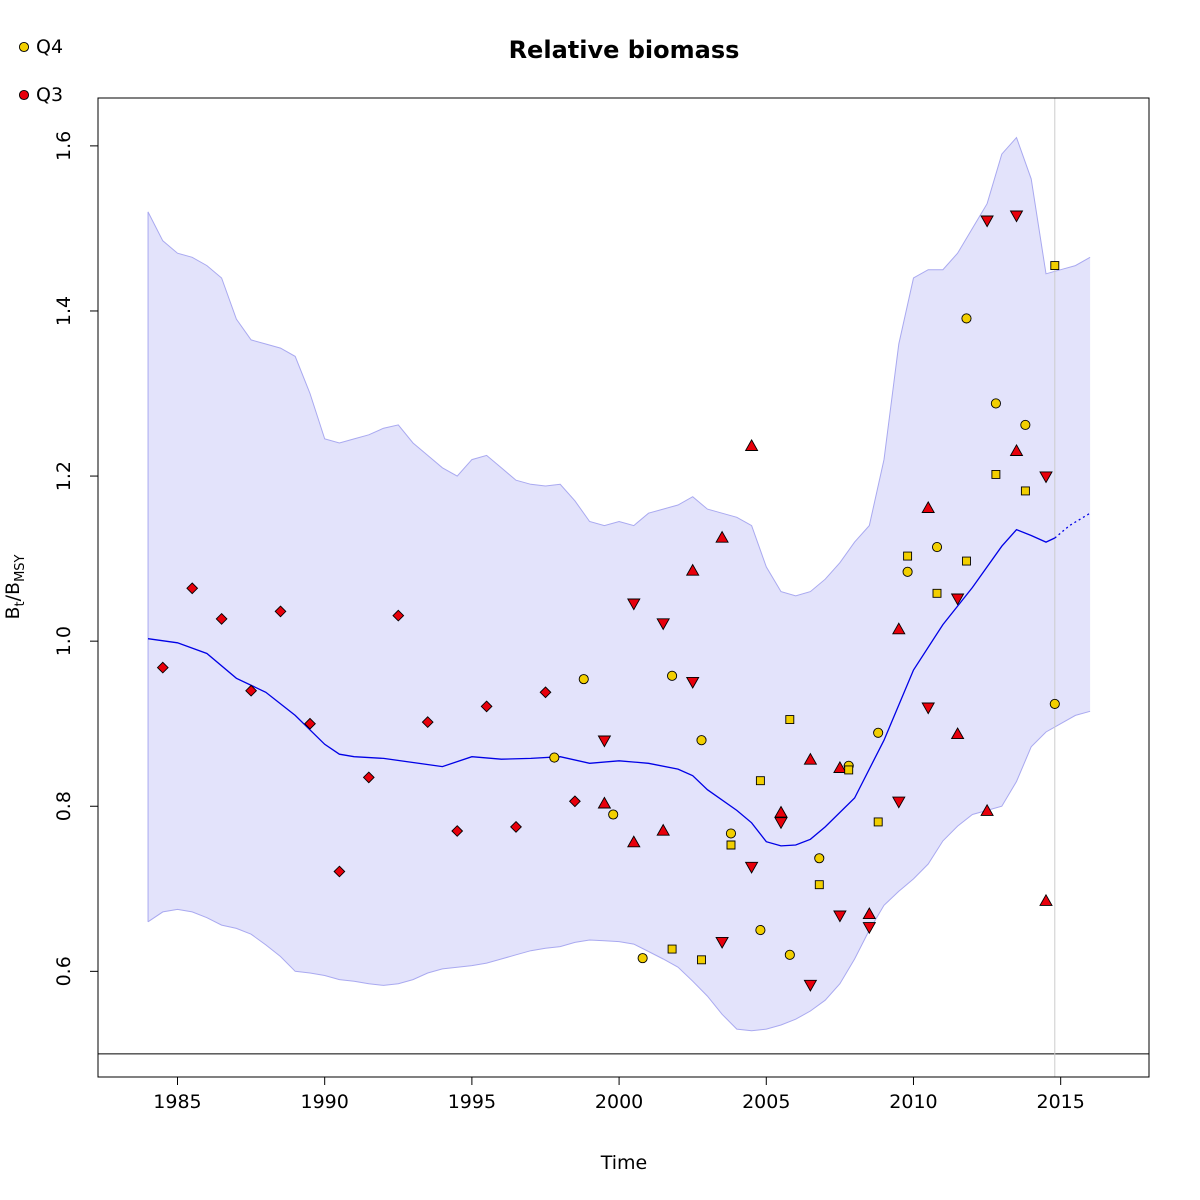  What do you see at coordinates (177, 1102) in the screenshot?
I see `x-tick-label: 1985` at bounding box center [177, 1102].